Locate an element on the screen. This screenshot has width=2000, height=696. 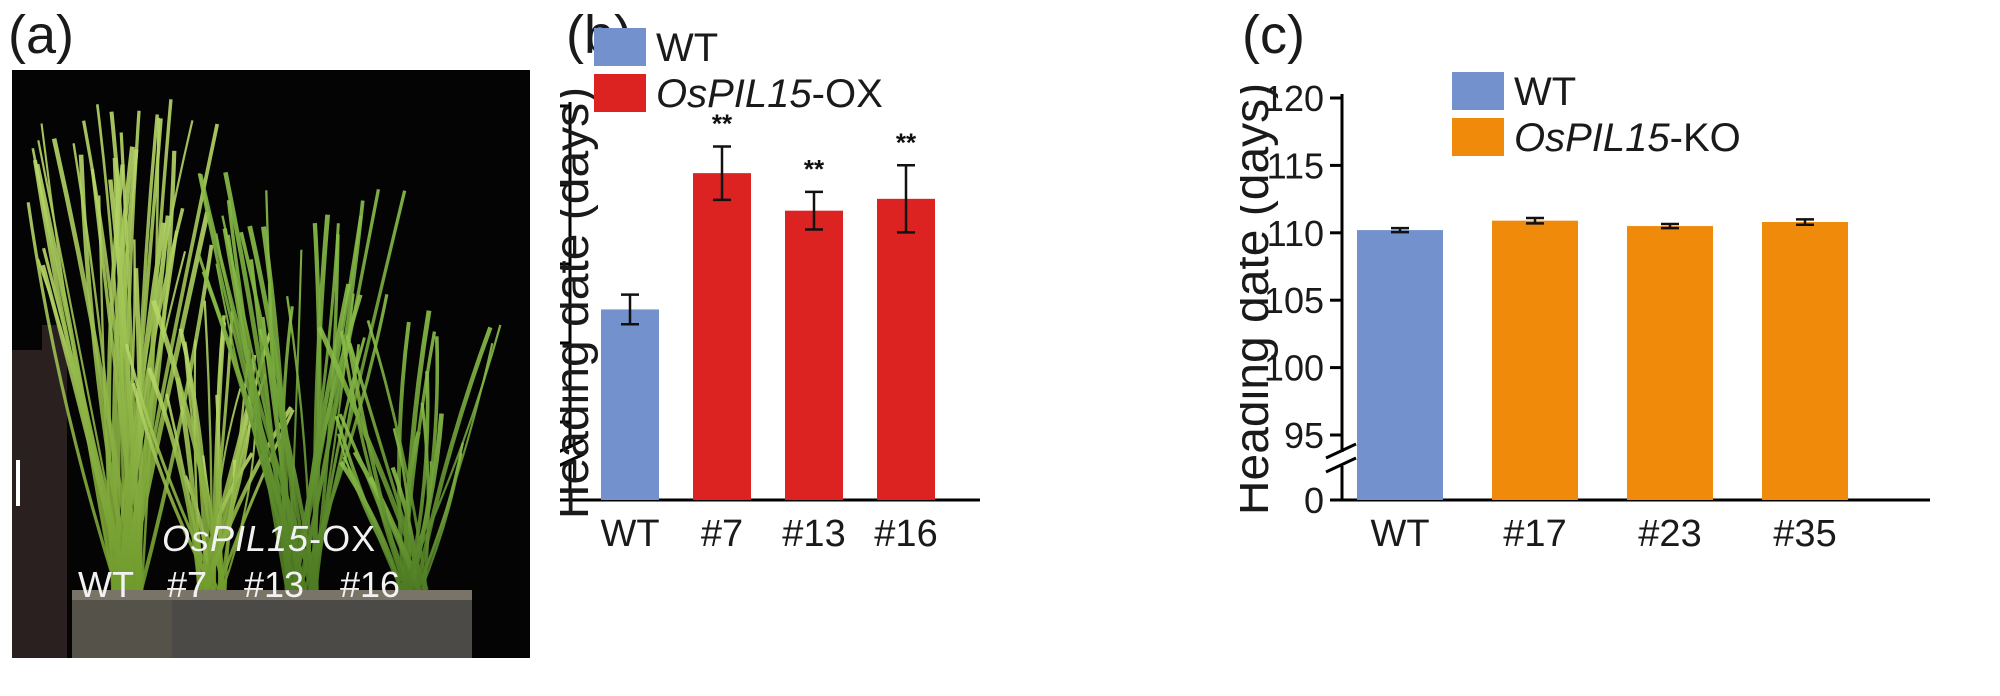
photo-label-13: #13 is located at coordinates (274, 584).